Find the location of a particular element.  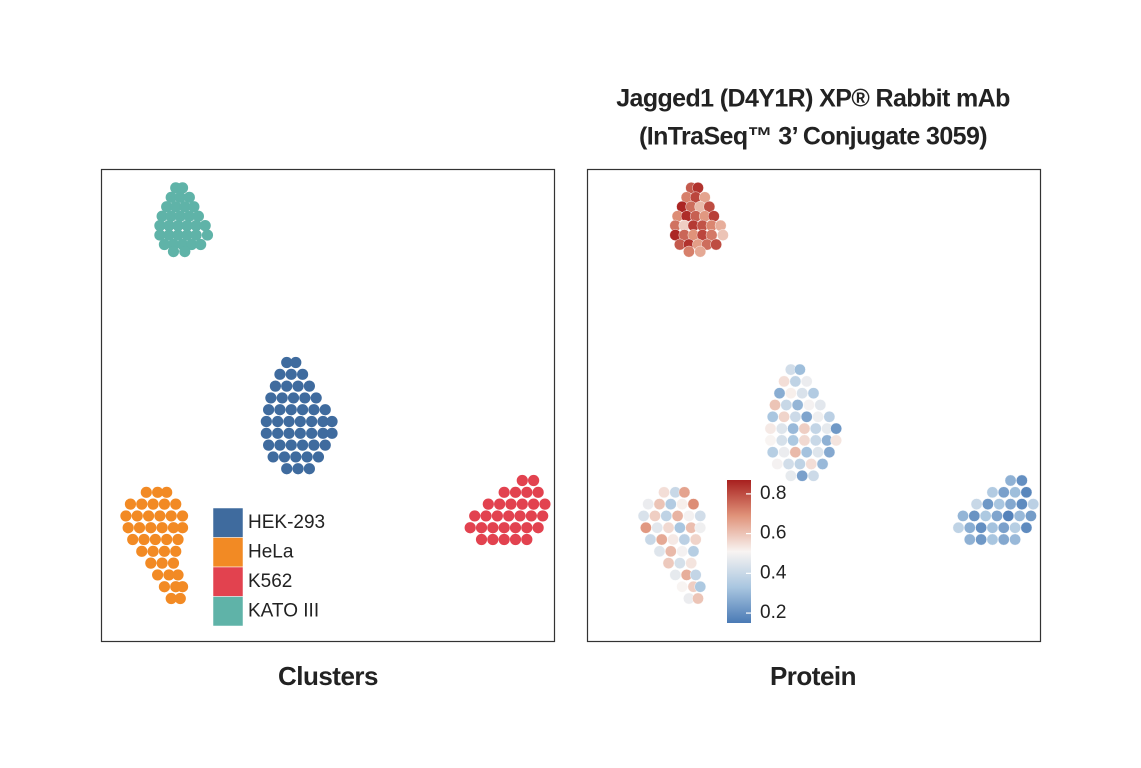

chart-subtitle: (InTraSeq™ 3’ Conjugate 3059) is located at coordinates (813, 137).